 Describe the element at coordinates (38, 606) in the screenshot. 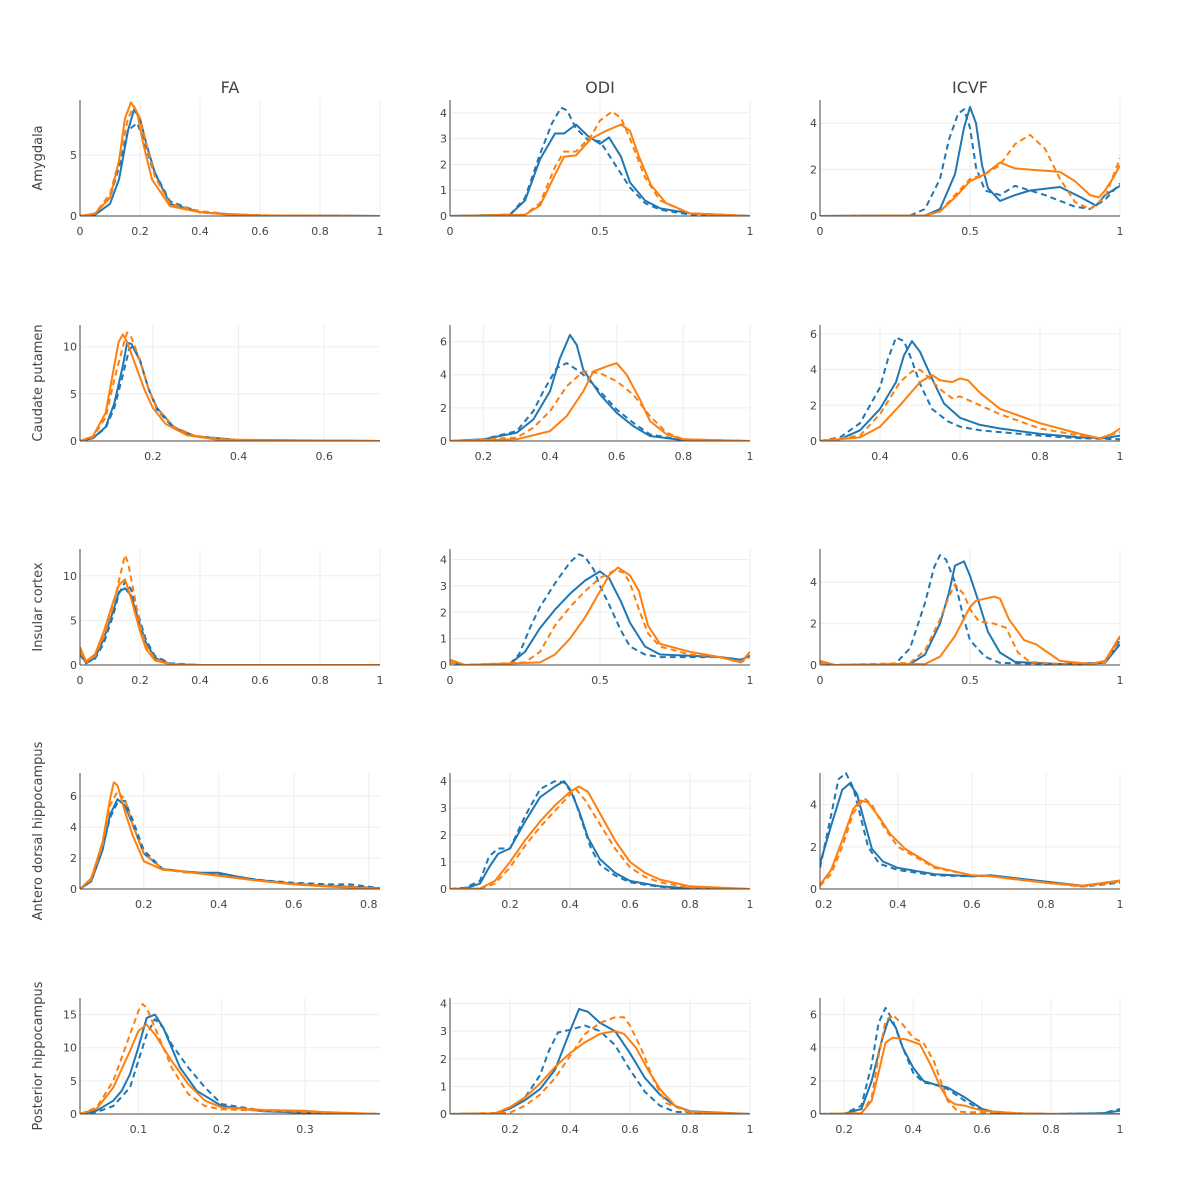

I see `row-label-insular-cortex: Insular cortex` at that location.